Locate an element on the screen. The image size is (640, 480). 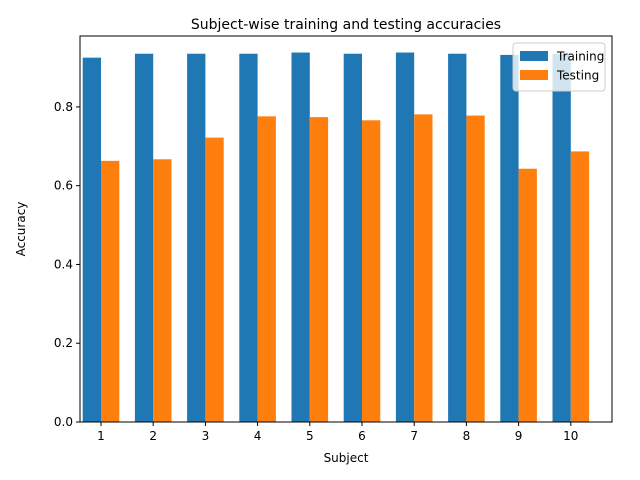
y-tick-label: 0.6 is located at coordinates (63, 186).